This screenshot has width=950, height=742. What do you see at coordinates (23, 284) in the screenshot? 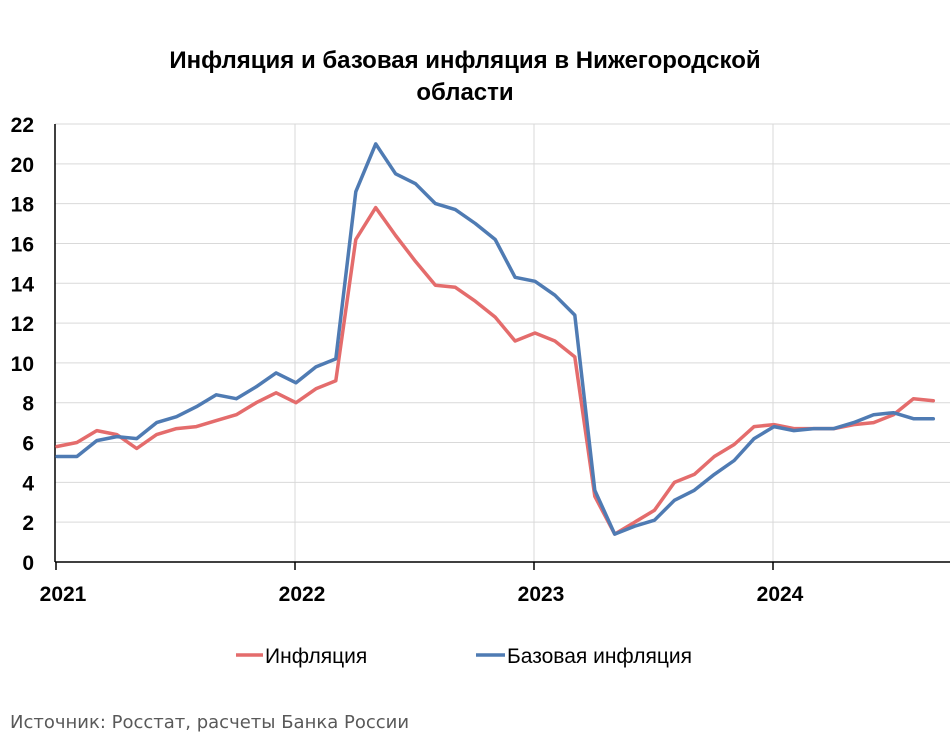
I see `y-tick-label: 14` at bounding box center [23, 284].